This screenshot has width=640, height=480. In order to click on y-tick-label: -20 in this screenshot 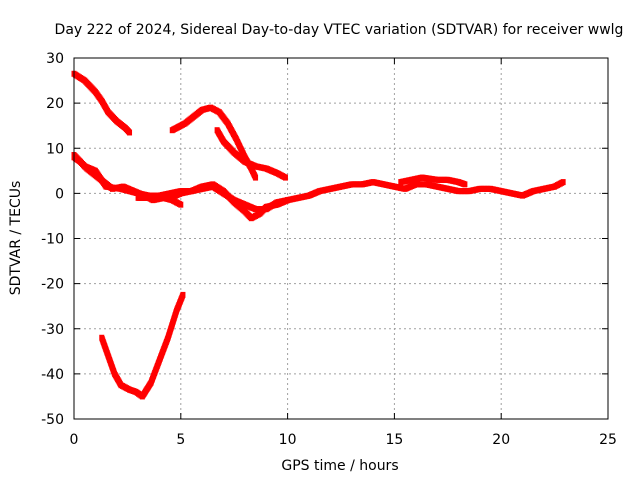, I will do `click(52, 285)`.